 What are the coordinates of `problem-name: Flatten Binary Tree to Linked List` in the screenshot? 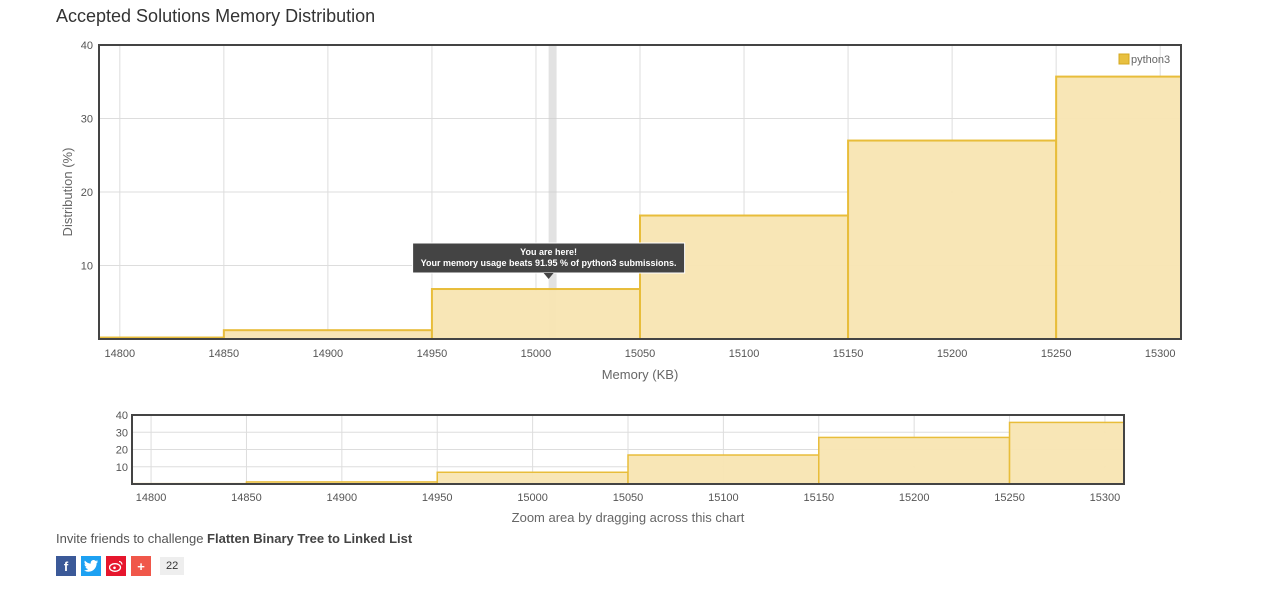 It's located at (310, 538).